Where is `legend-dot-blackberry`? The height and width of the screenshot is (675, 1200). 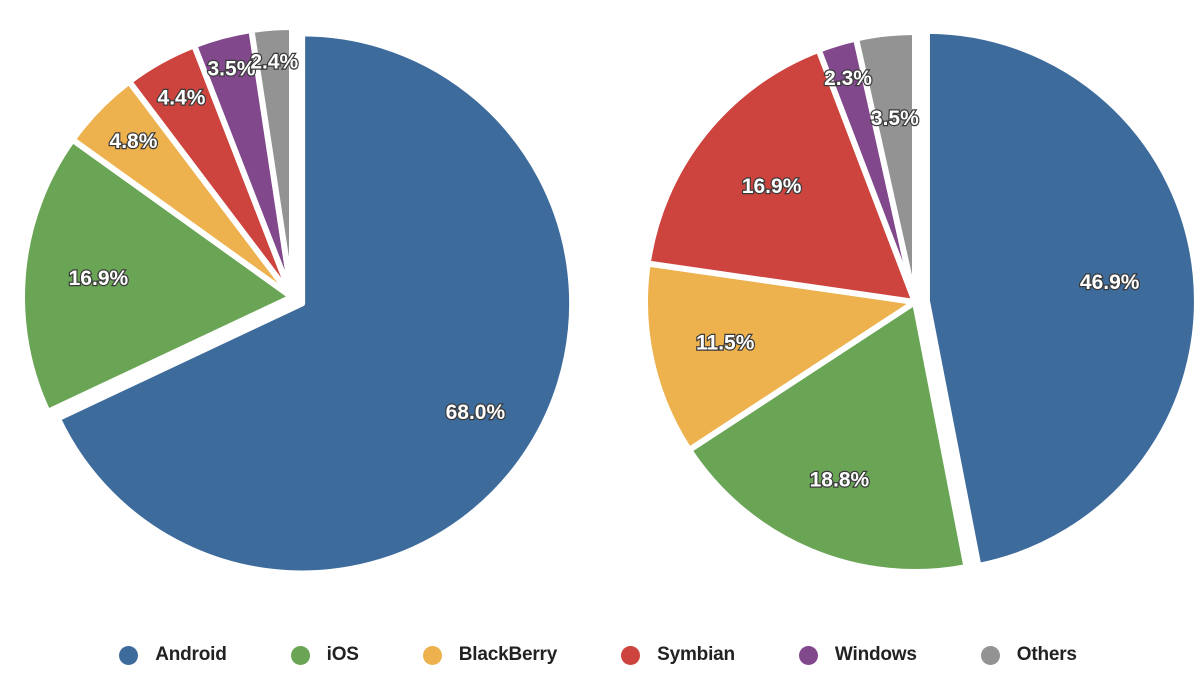 legend-dot-blackberry is located at coordinates (432, 655).